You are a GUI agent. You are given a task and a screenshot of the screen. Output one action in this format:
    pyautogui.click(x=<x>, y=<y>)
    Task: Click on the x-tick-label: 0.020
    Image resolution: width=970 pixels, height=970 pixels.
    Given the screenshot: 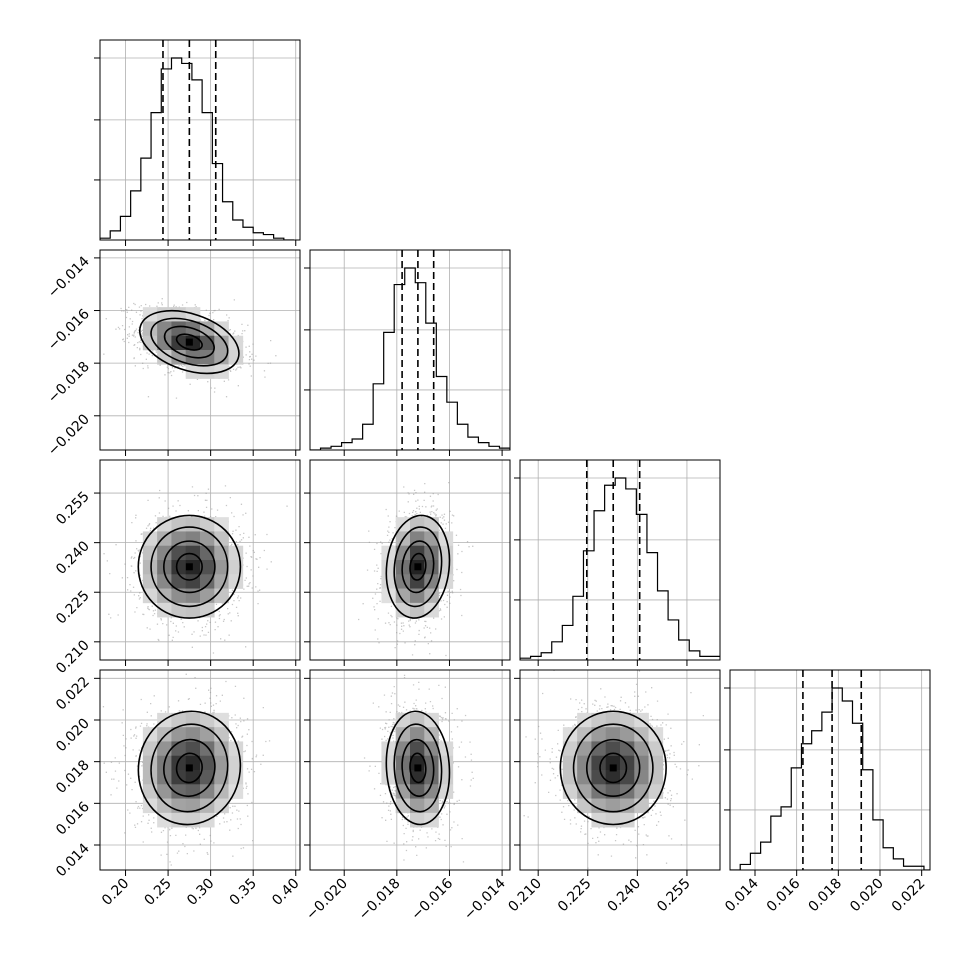 What is the action you would take?
    pyautogui.click(x=867, y=896)
    